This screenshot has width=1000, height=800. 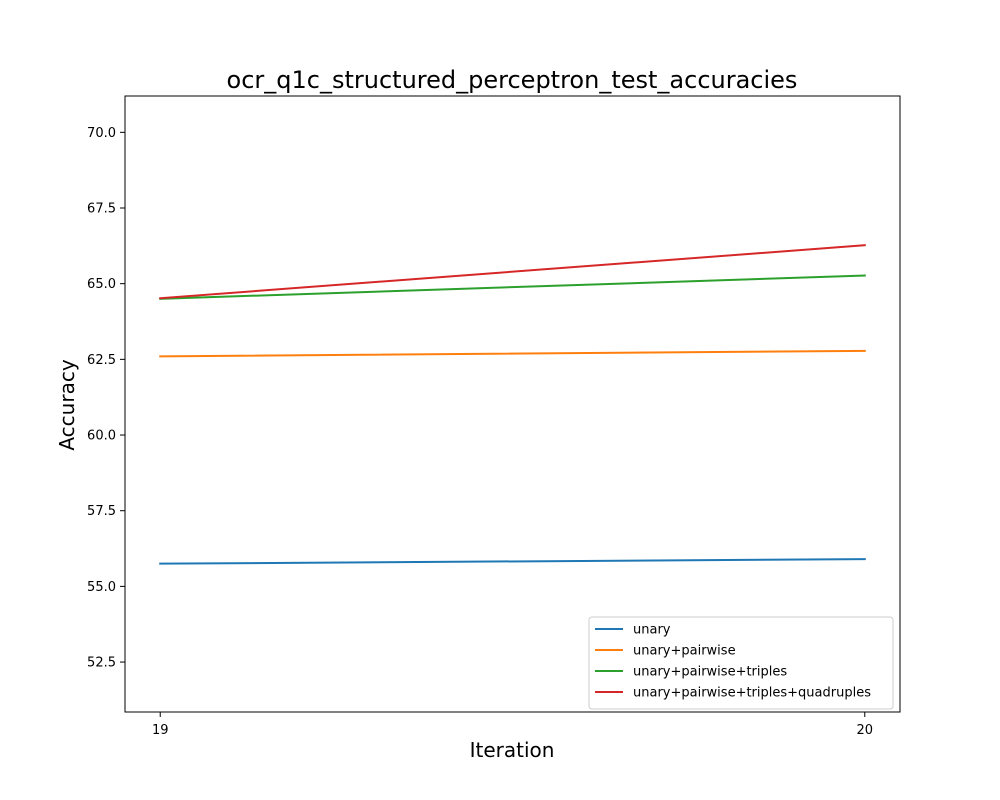 I want to click on y-tick-label-1: 55.0, so click(x=101, y=587).